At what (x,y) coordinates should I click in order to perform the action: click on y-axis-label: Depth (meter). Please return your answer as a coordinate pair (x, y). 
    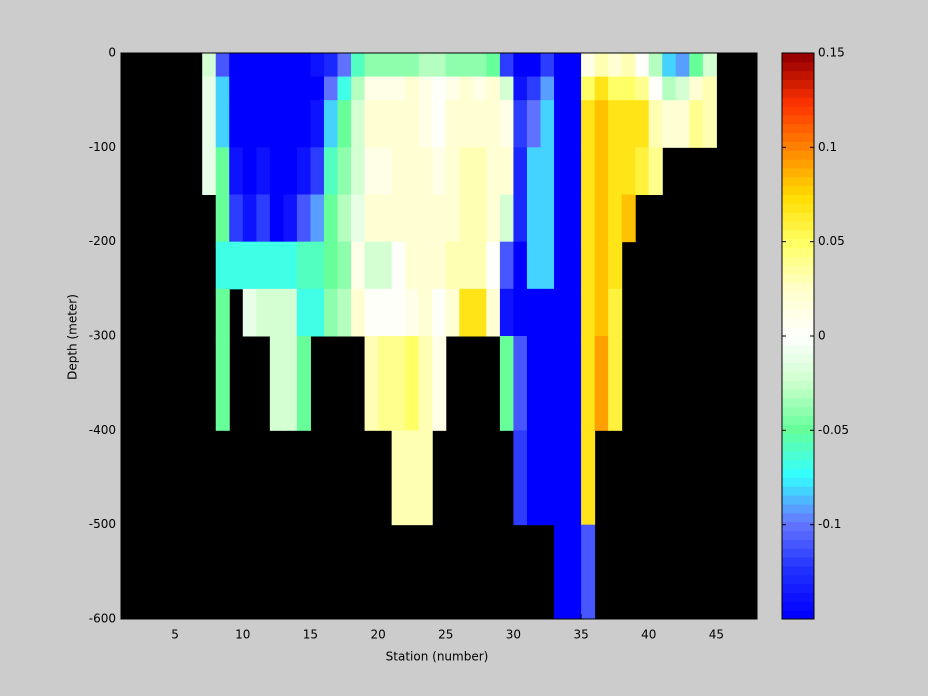
    Looking at the image, I should click on (73, 337).